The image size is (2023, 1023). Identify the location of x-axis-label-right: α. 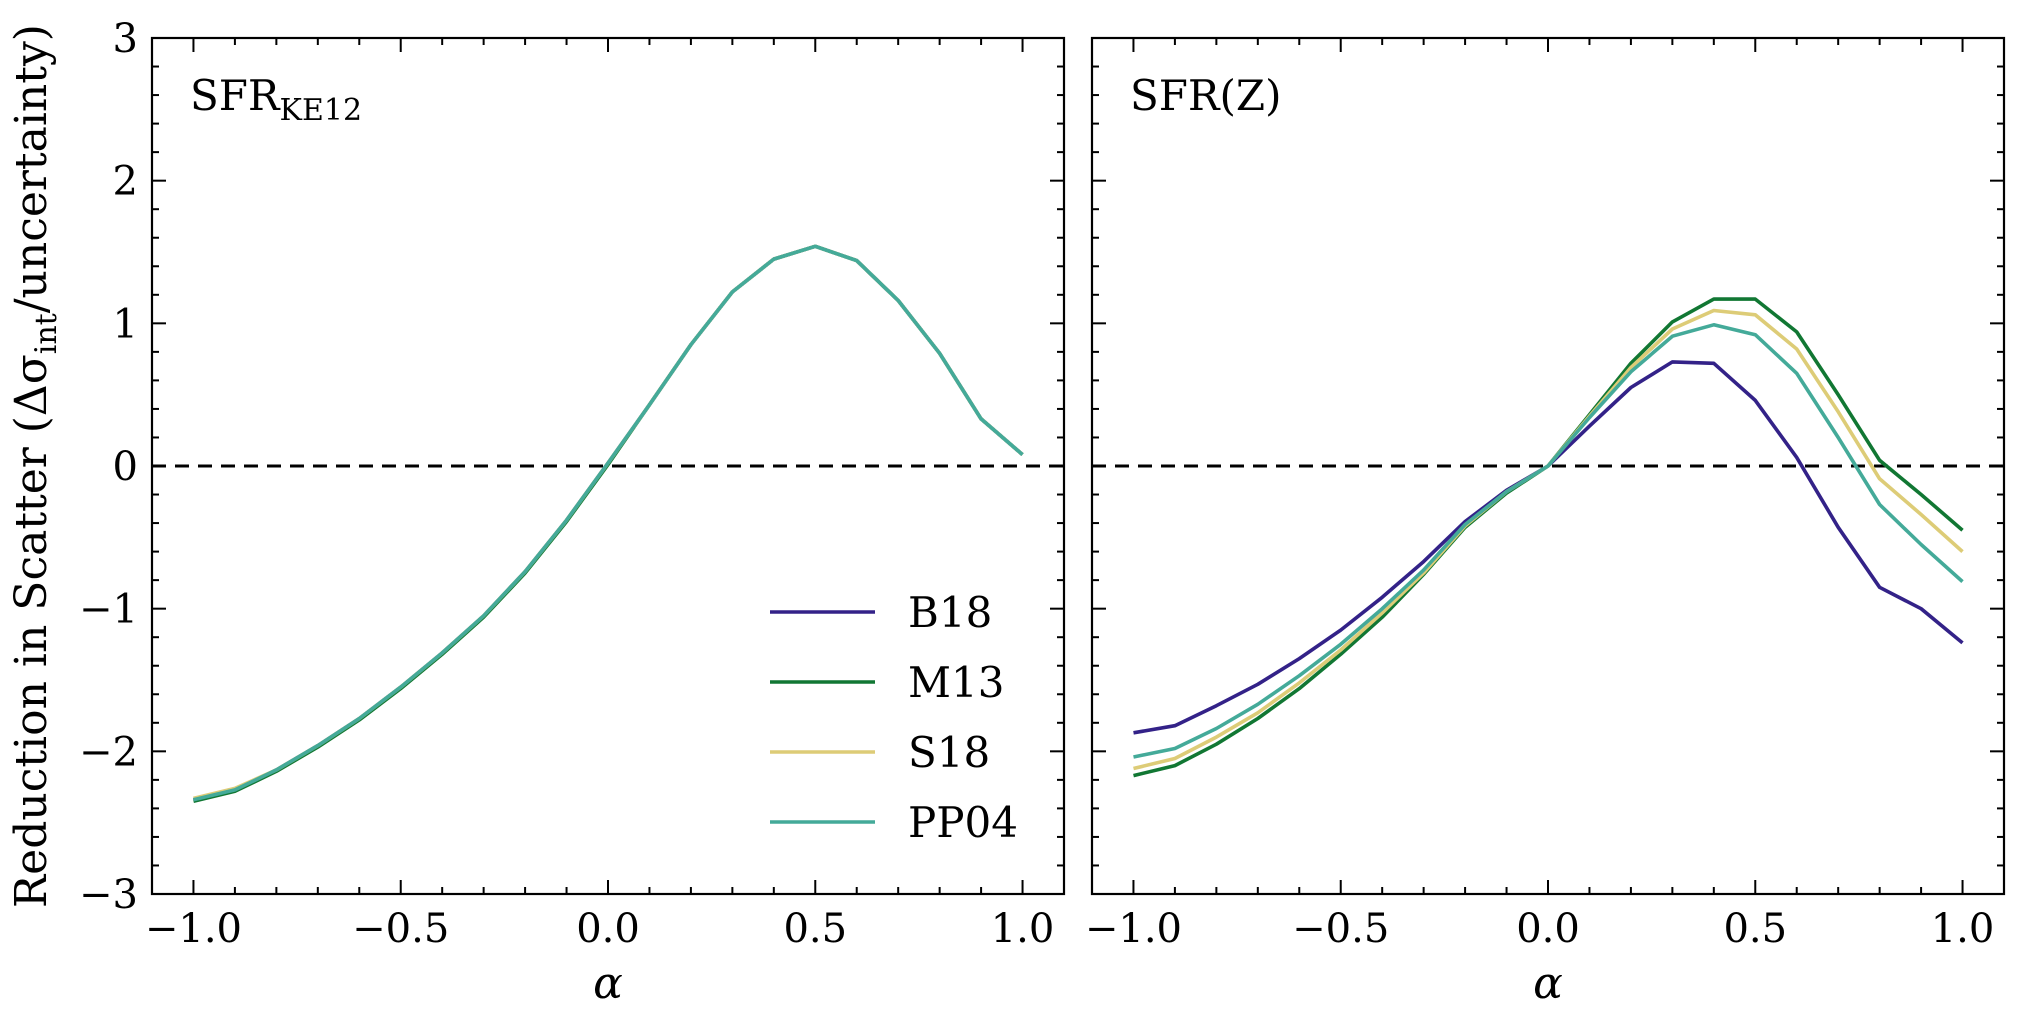
(1548, 983).